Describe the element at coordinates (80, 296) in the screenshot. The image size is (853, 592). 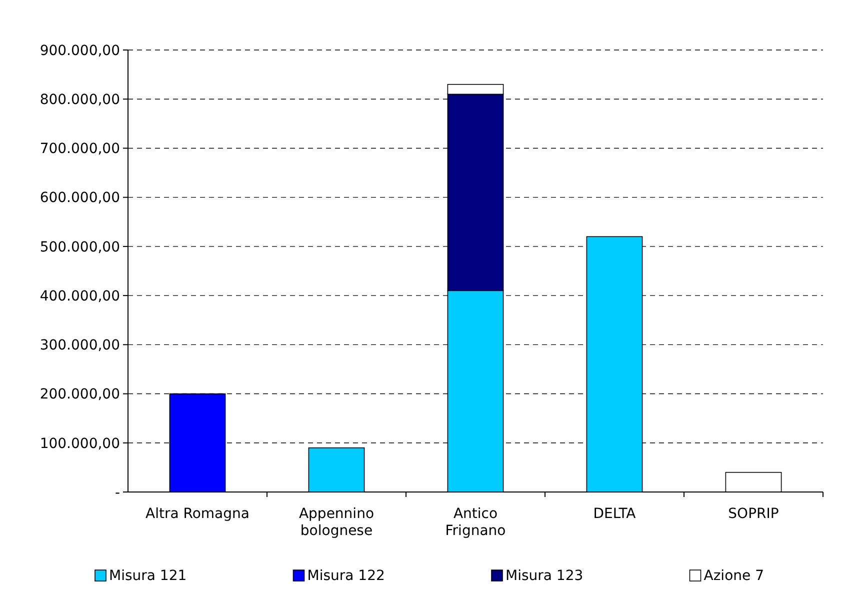
I see `y-tick-label: 400.000,00` at that location.